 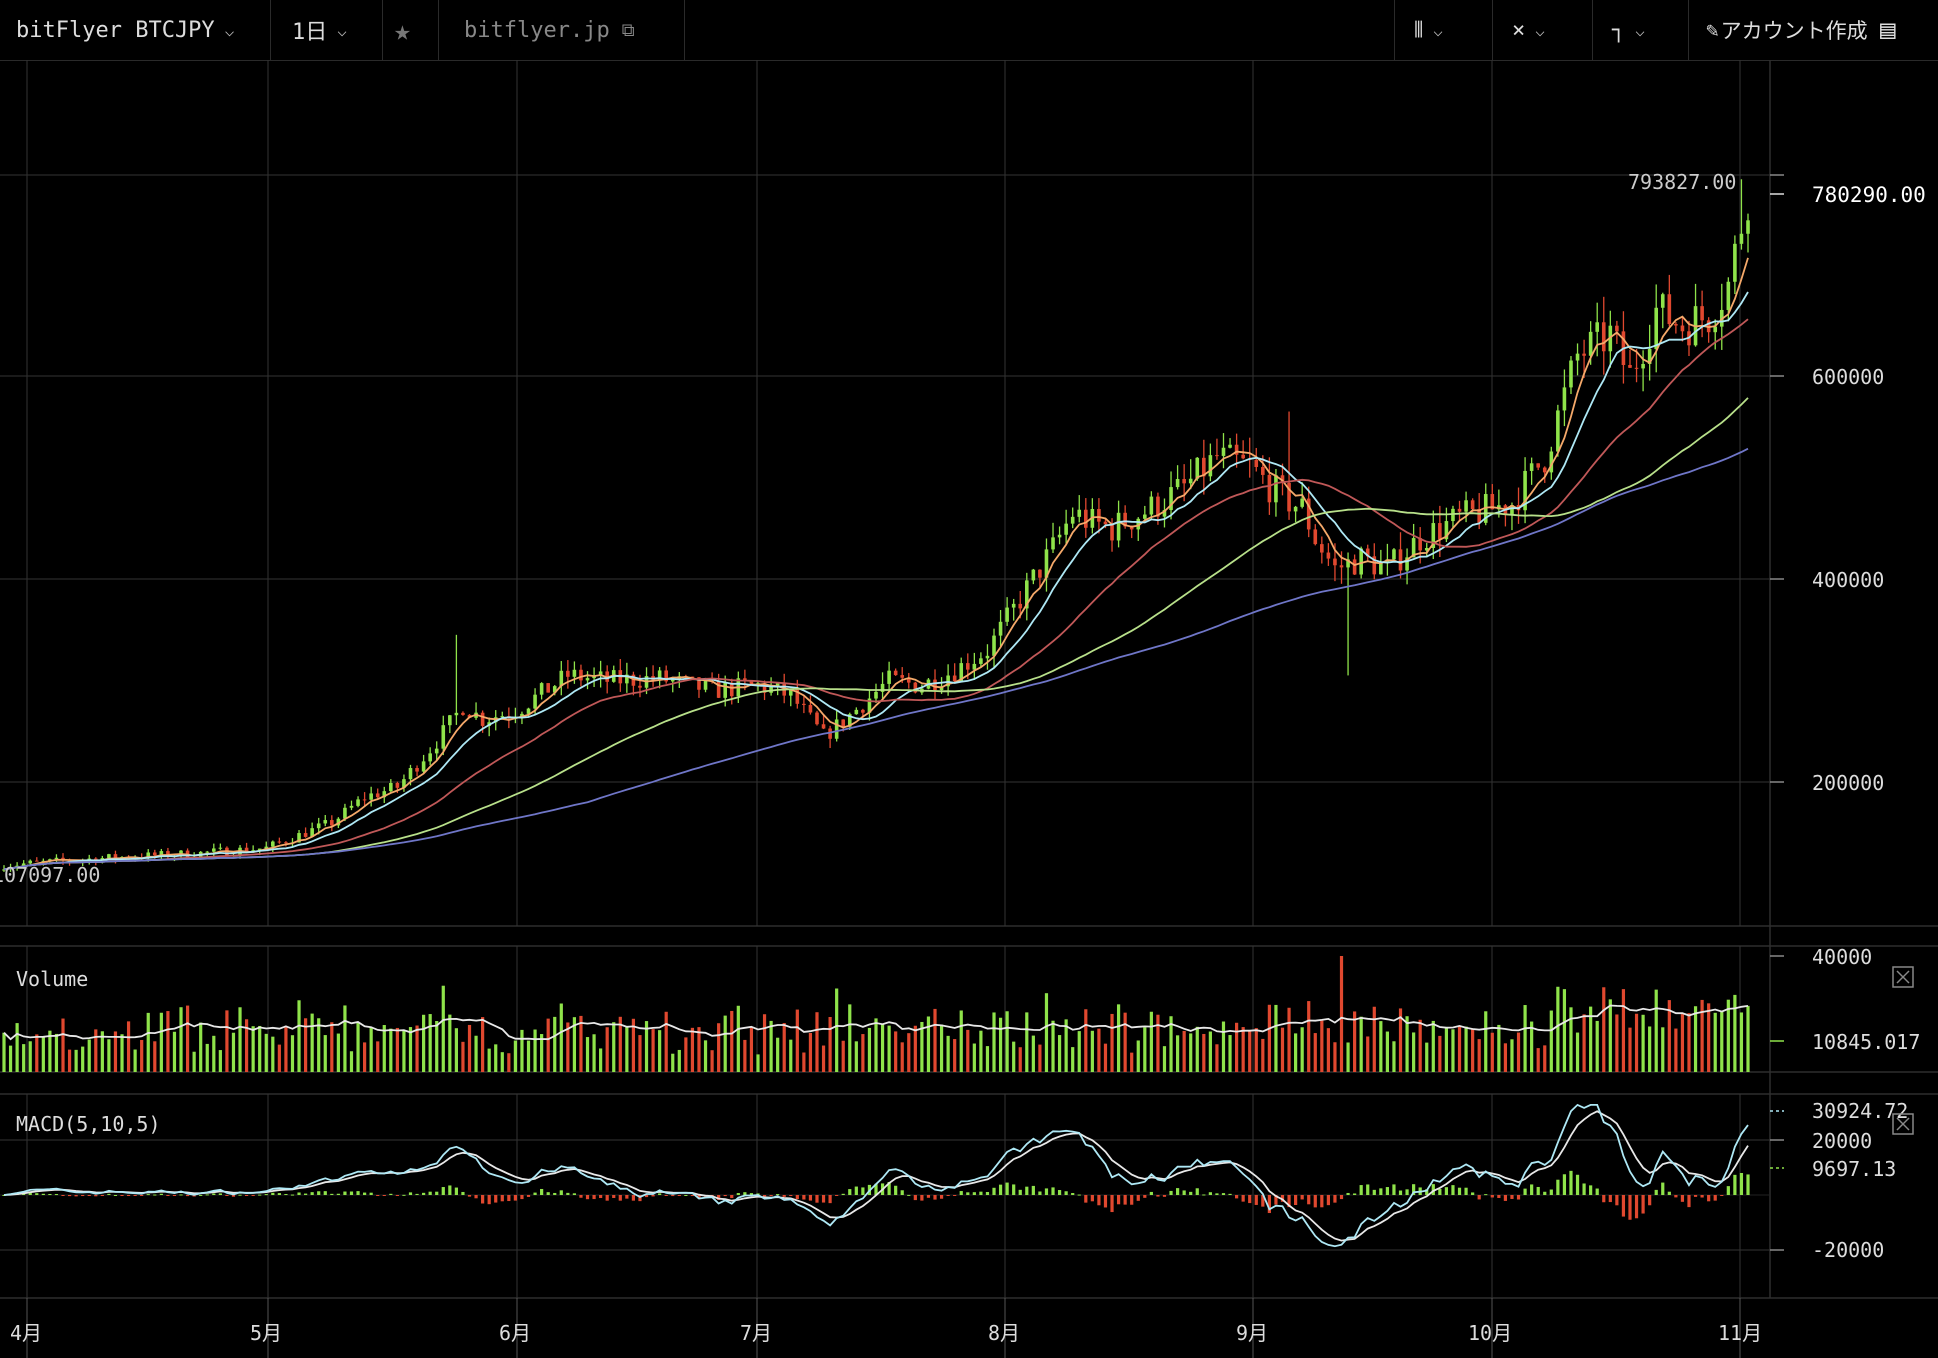 I want to click on low-price-label: 107097.00, so click(x=50, y=875).